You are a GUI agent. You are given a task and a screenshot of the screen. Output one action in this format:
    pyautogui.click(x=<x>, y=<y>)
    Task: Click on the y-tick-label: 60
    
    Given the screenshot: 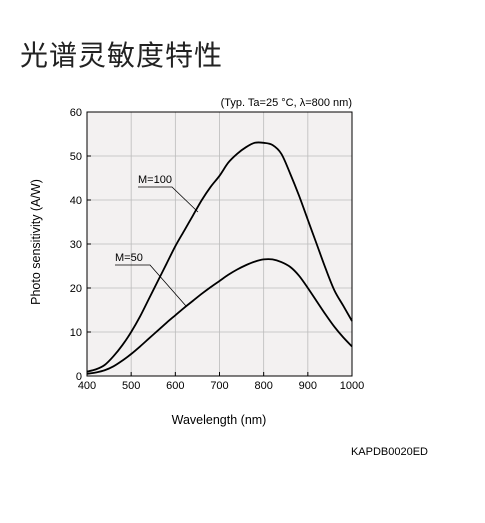 What is the action you would take?
    pyautogui.click(x=76, y=113)
    